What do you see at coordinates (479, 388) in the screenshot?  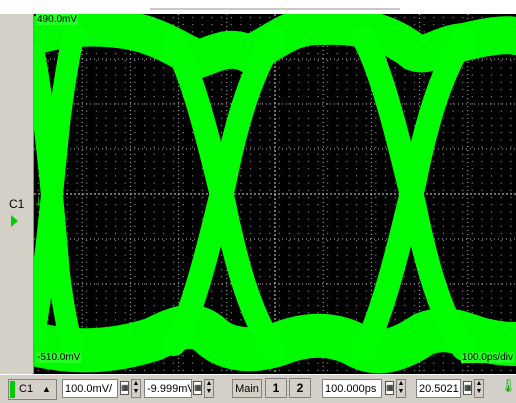 I see `position-updown-icon: ▲ ▼` at bounding box center [479, 388].